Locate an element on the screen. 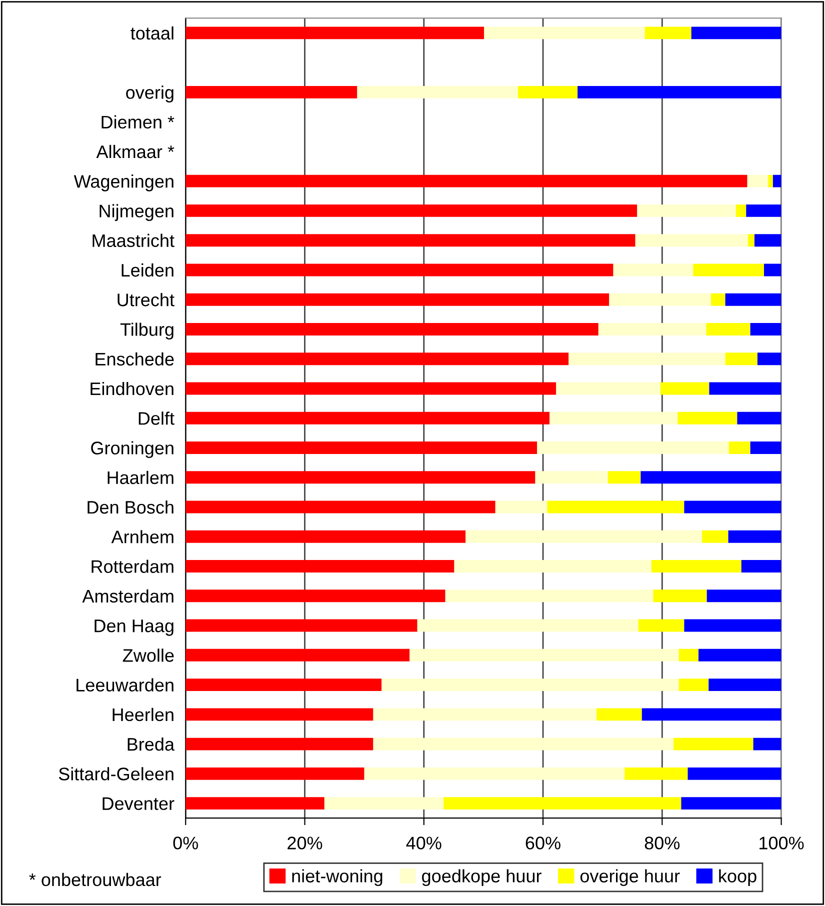 This screenshot has height=906, width=825. y-tick-label: Wageningen is located at coordinates (124, 183).